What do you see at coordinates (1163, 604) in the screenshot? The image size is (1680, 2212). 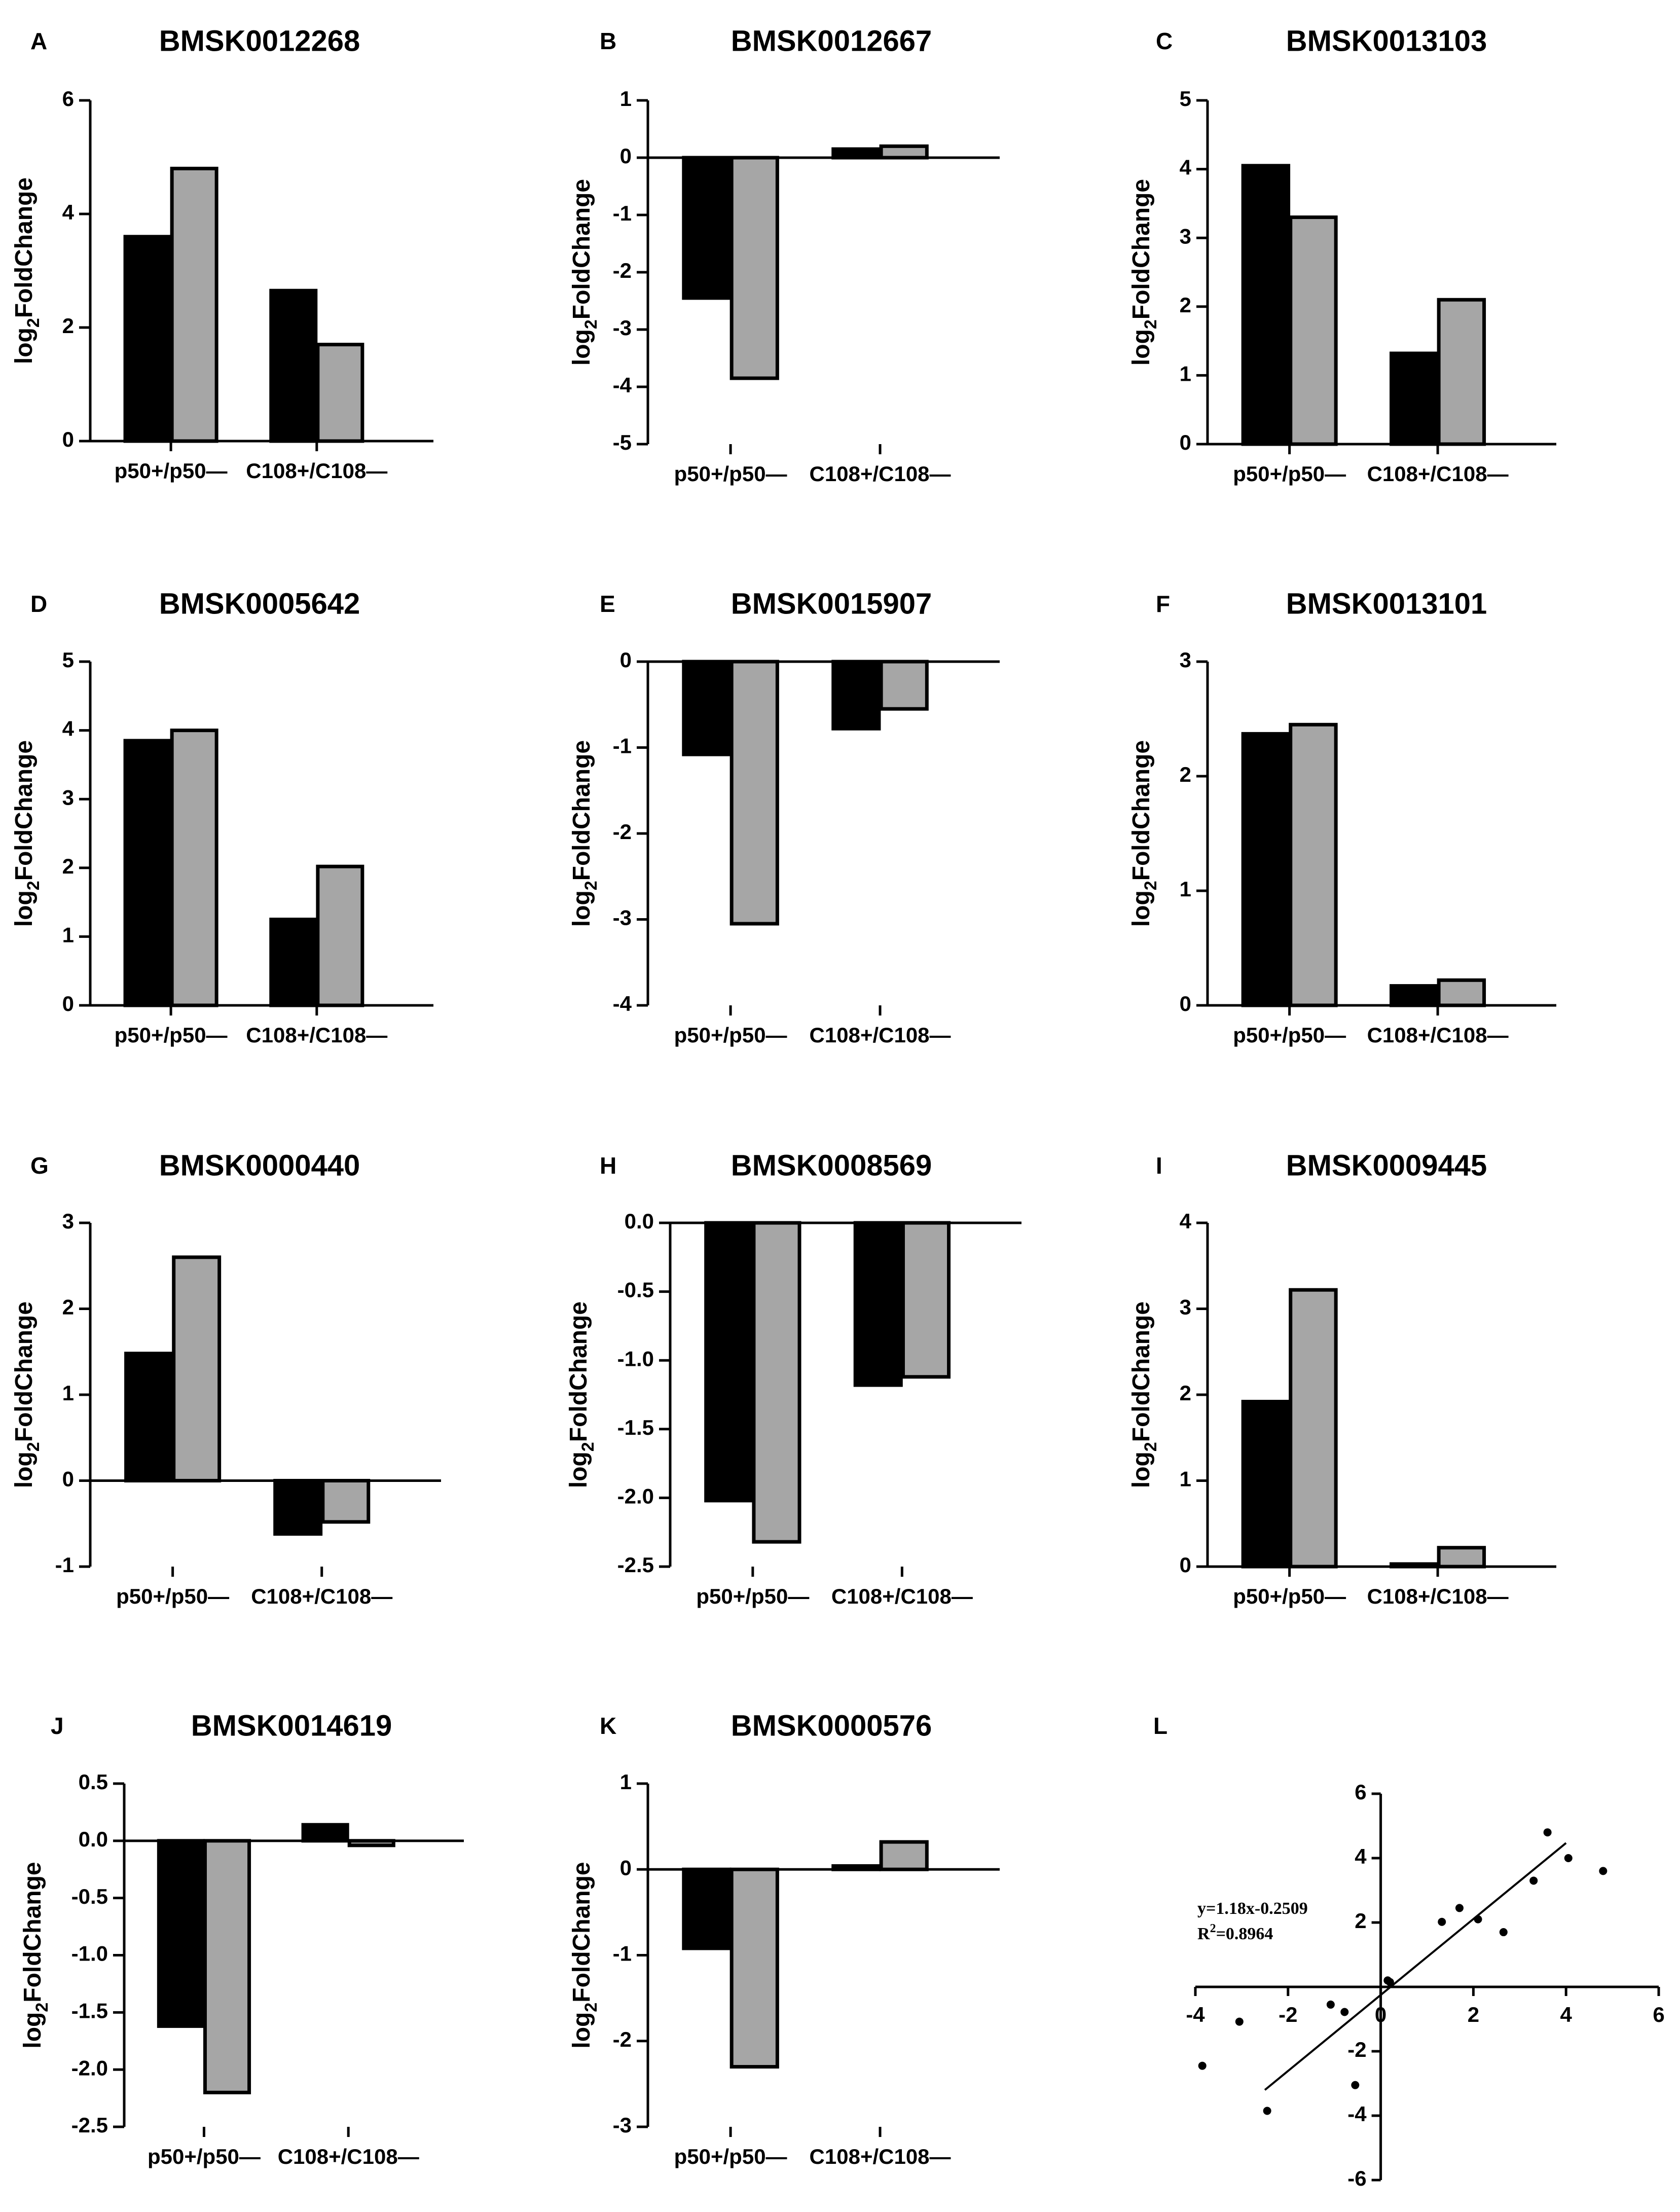 I see `panel-letter: F` at bounding box center [1163, 604].